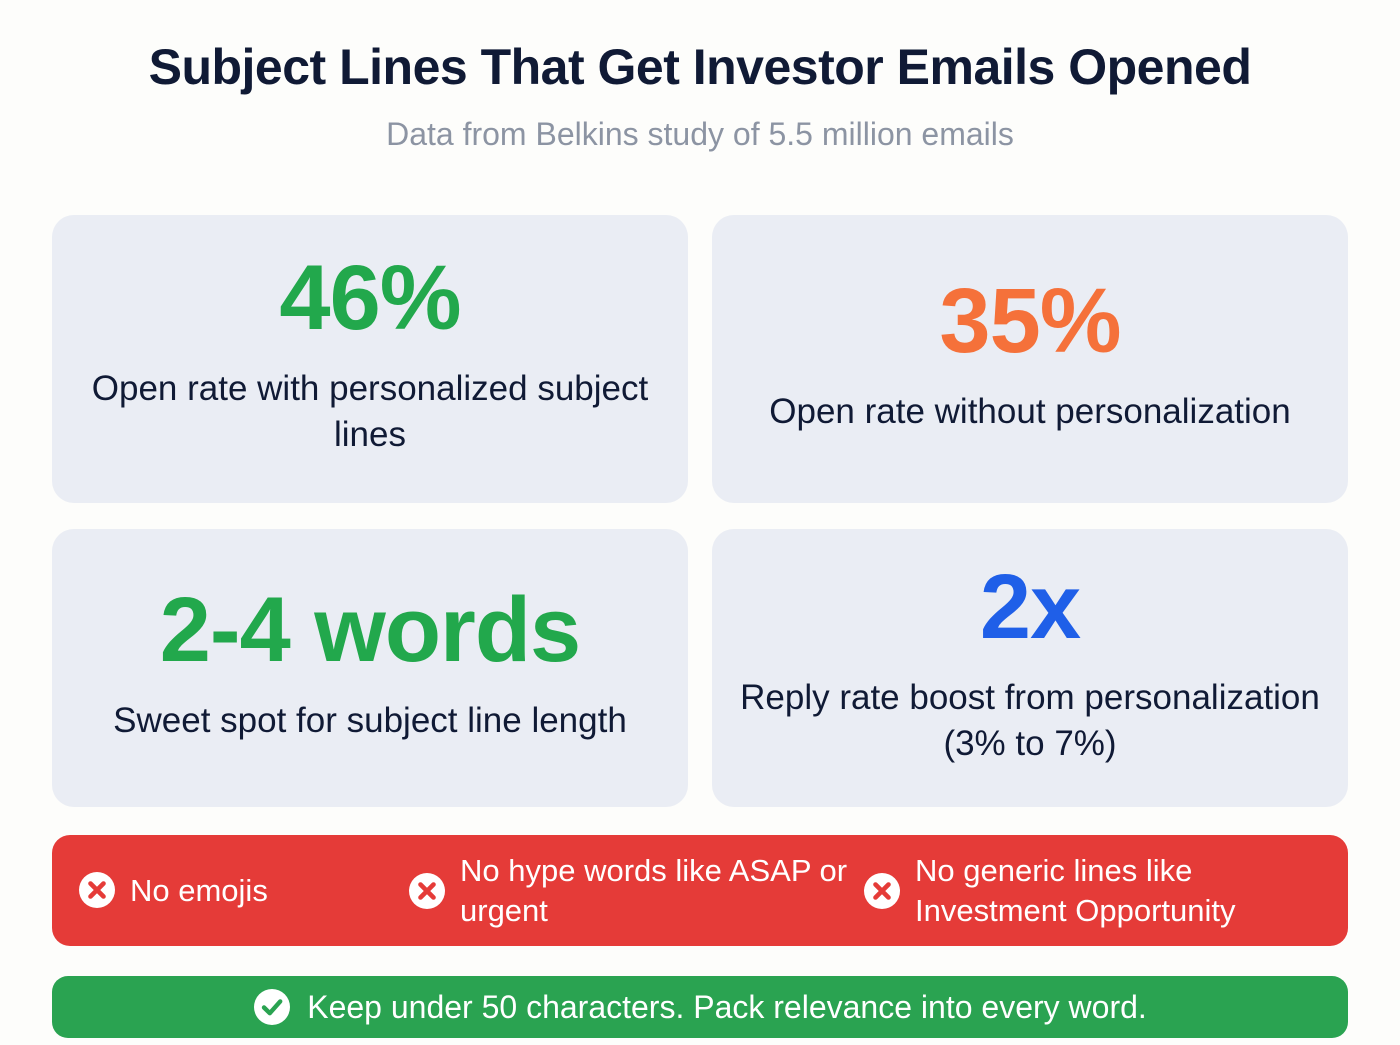 The width and height of the screenshot is (1400, 1045). I want to click on stat-label: Open rate without personalization, so click(1030, 411).